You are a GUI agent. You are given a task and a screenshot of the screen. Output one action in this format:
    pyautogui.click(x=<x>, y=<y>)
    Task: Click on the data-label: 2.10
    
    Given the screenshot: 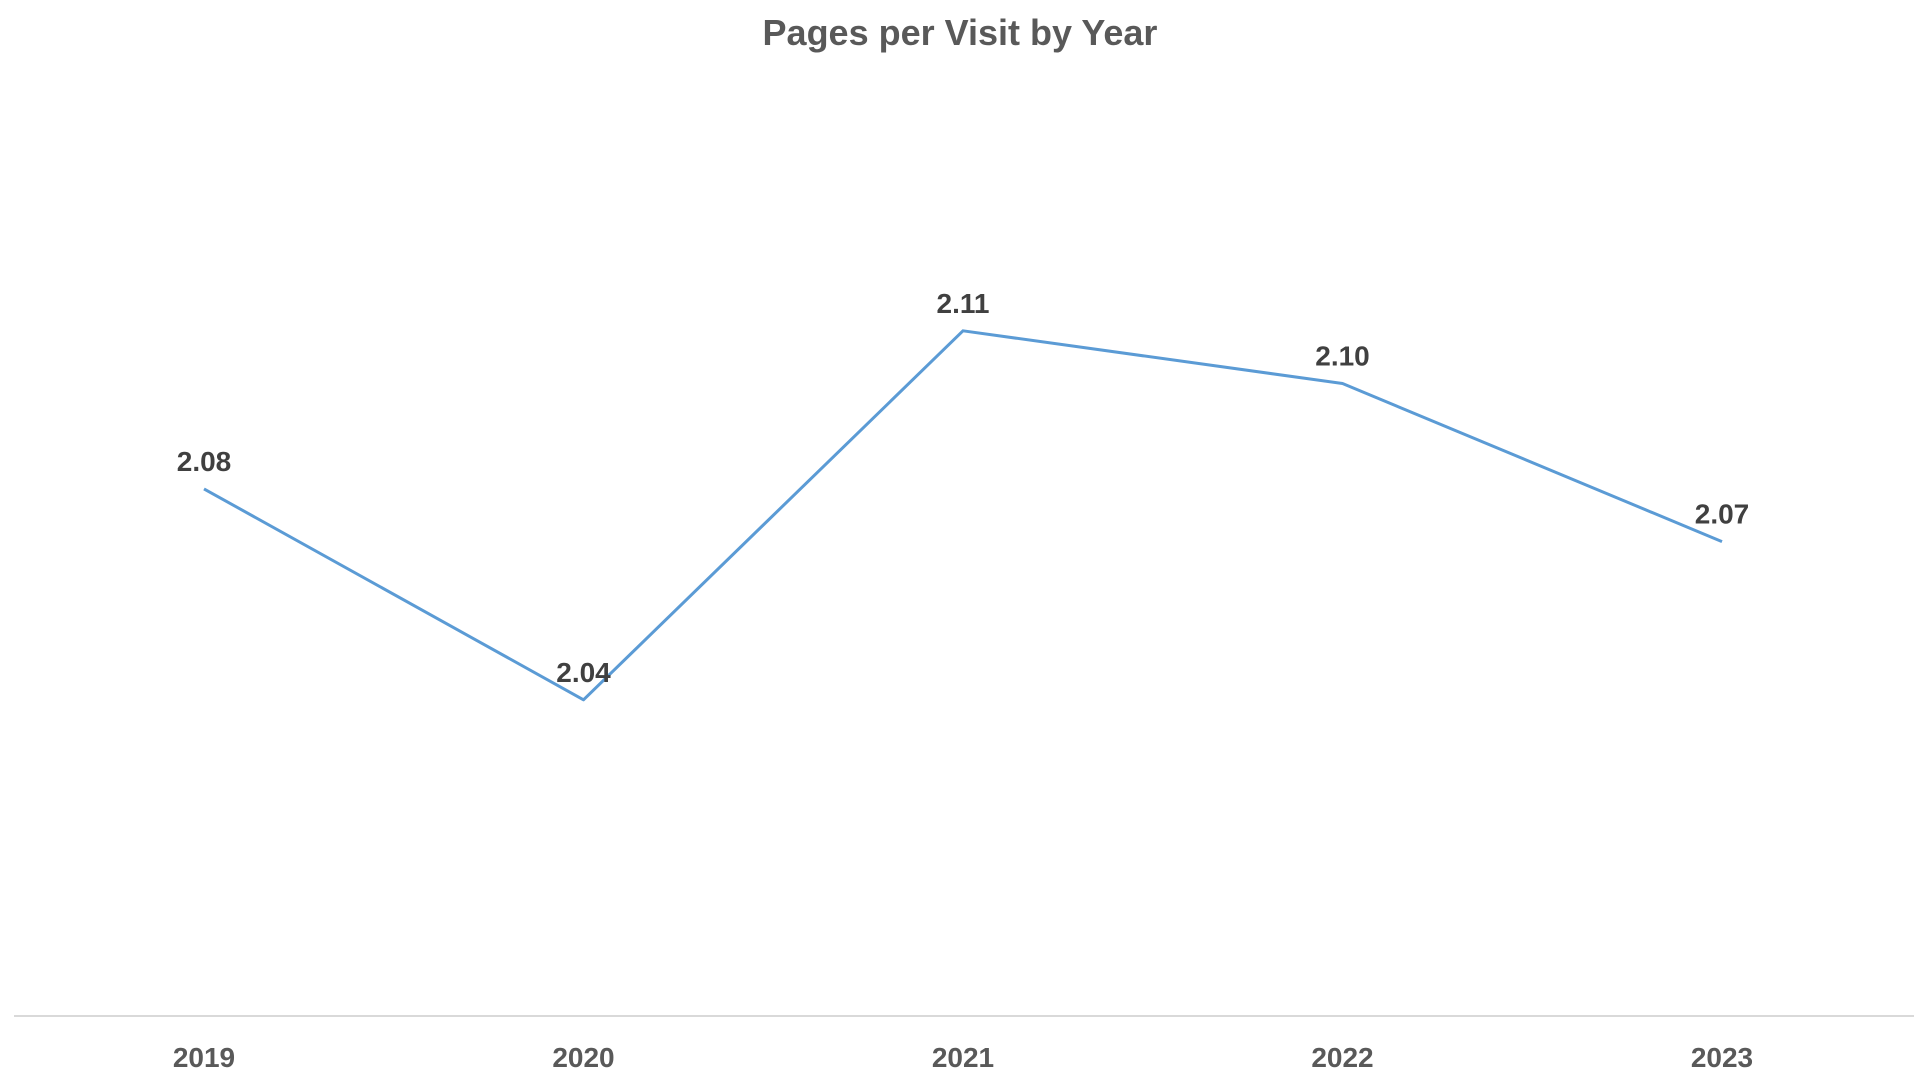 What is the action you would take?
    pyautogui.click(x=1342, y=356)
    